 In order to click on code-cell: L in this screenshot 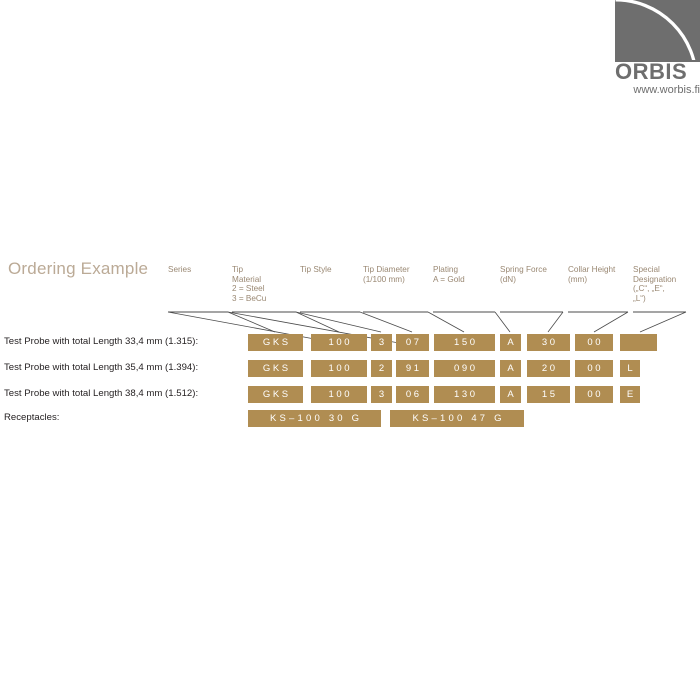, I will do `click(630, 368)`.